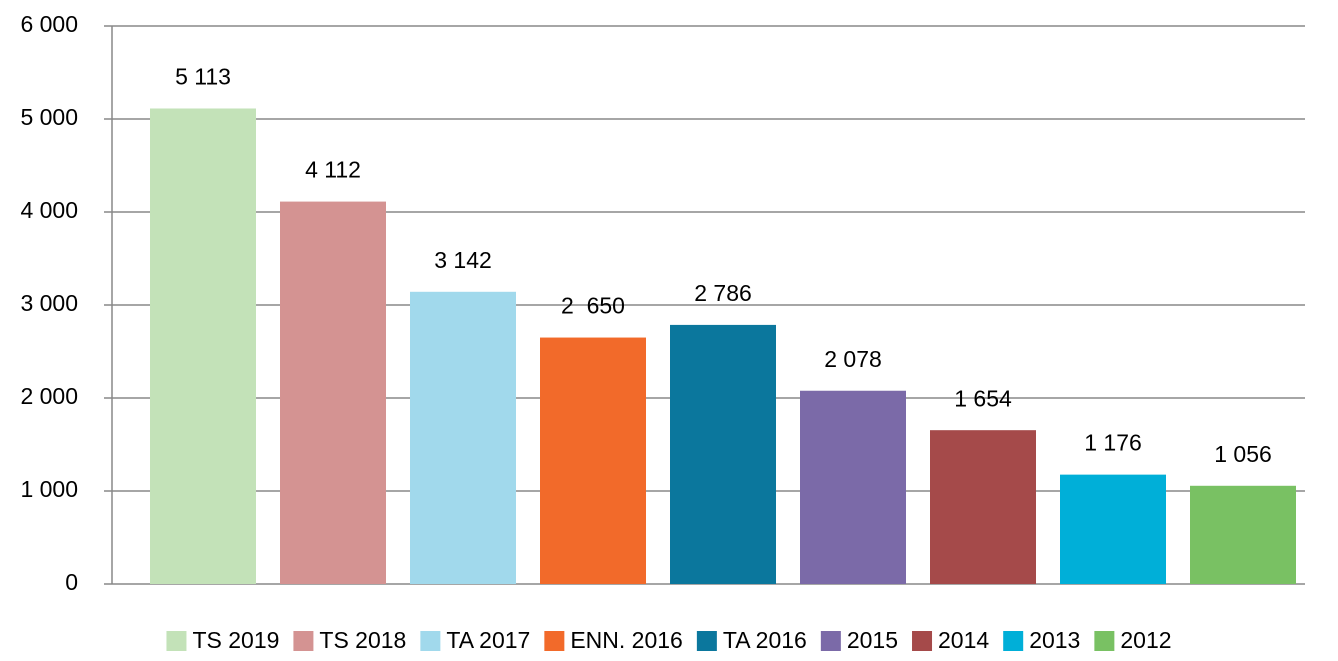  What do you see at coordinates (593, 306) in the screenshot?
I see `value-label: 2 650` at bounding box center [593, 306].